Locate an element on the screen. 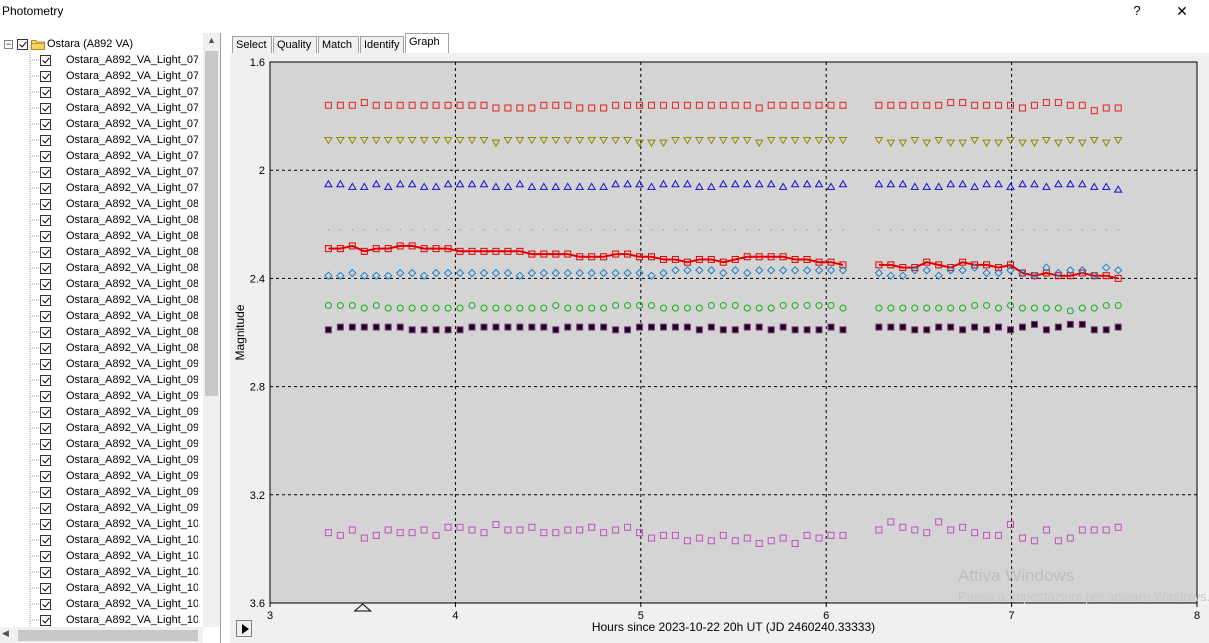  frame-label: Ostara_A892_VA_Light_10 is located at coordinates (132, 540).